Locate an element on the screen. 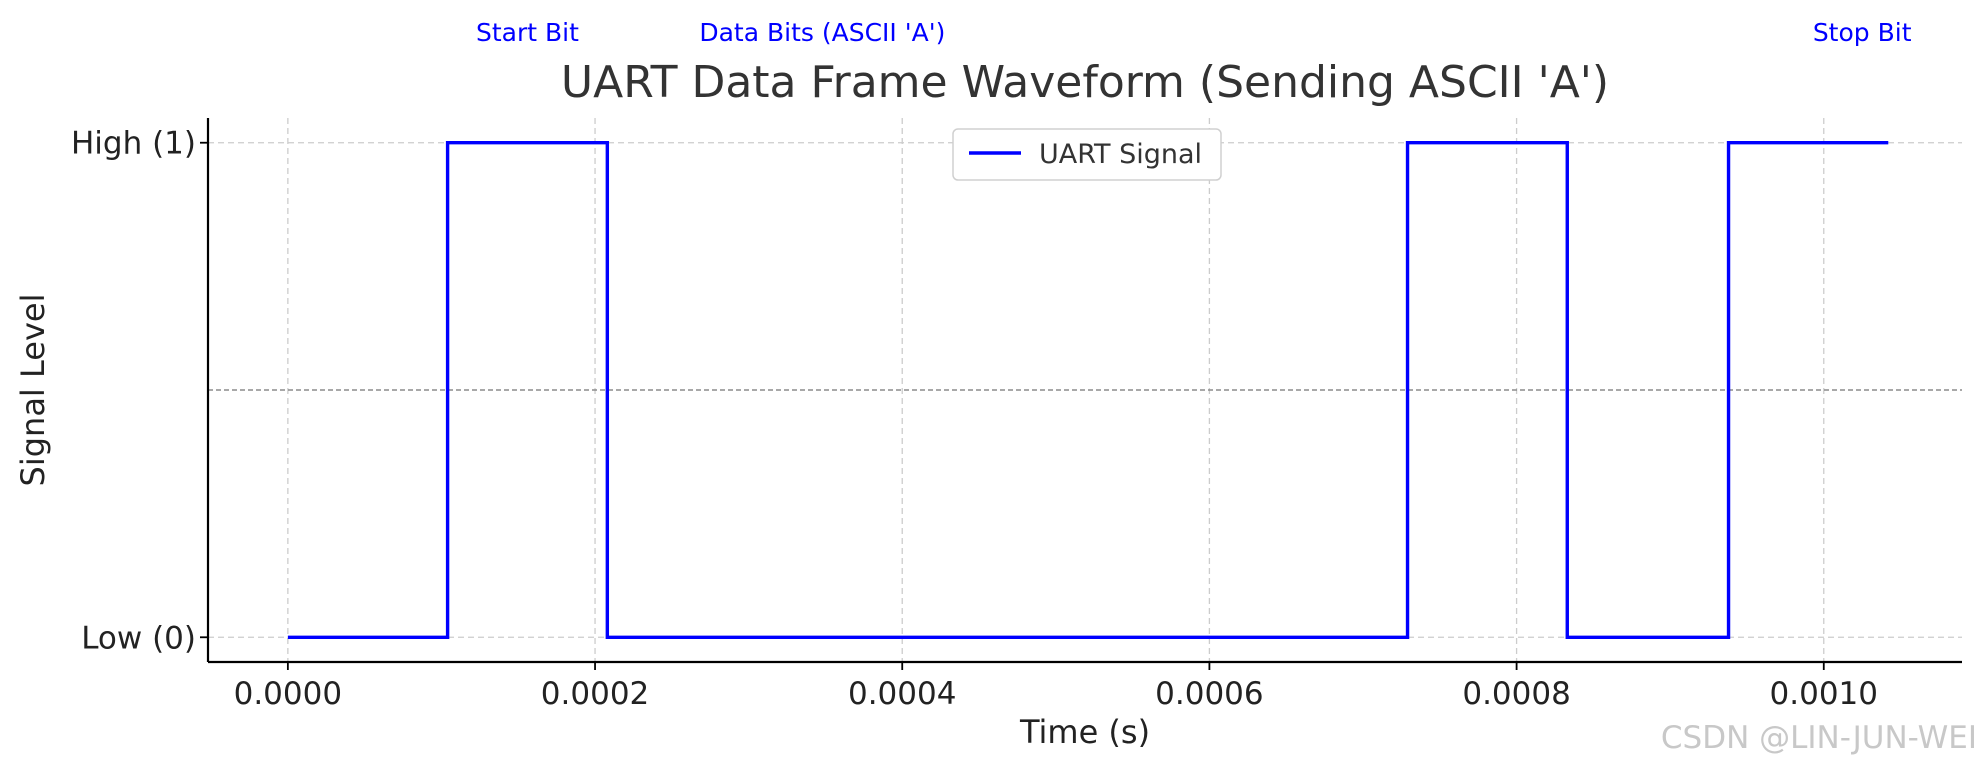 This screenshot has width=1979, height=770. legend-label-uart-signal: UART Signal is located at coordinates (1120, 154).